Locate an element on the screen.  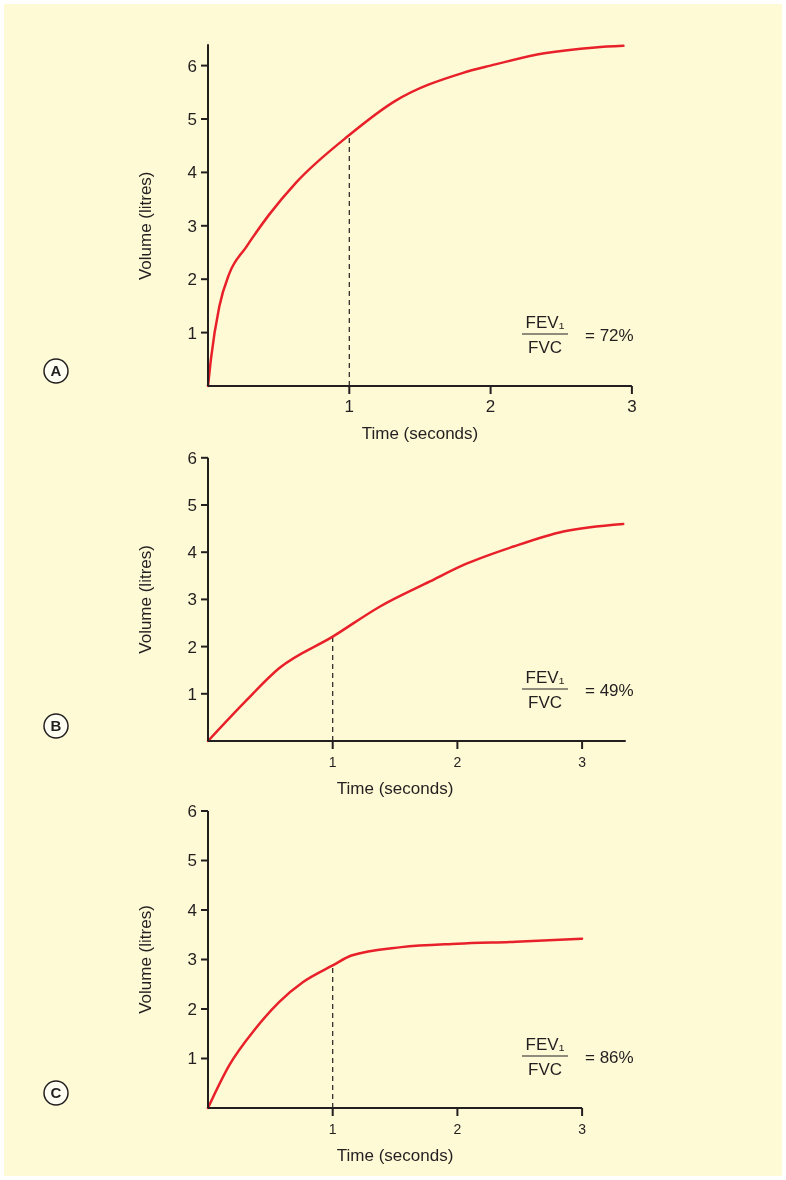
annotation: = 72% is located at coordinates (609, 335).